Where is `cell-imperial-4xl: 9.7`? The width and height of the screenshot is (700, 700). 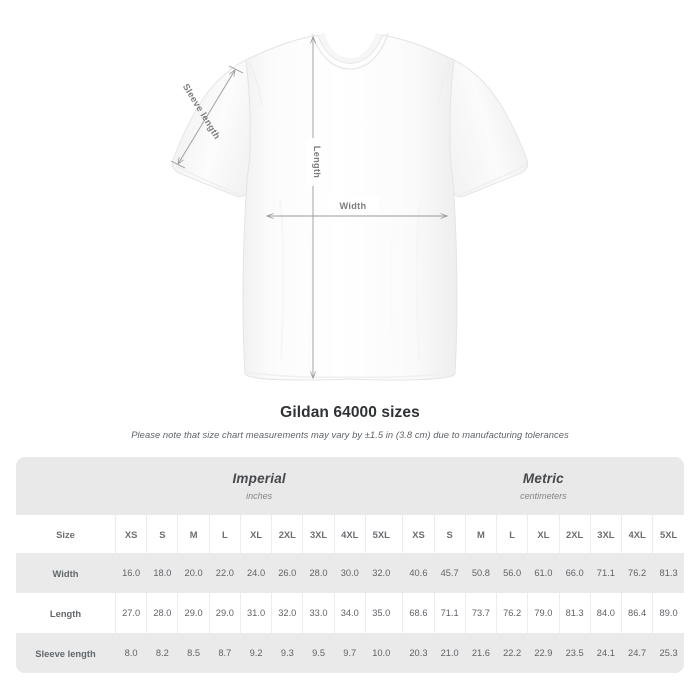 cell-imperial-4xl: 9.7 is located at coordinates (349, 653).